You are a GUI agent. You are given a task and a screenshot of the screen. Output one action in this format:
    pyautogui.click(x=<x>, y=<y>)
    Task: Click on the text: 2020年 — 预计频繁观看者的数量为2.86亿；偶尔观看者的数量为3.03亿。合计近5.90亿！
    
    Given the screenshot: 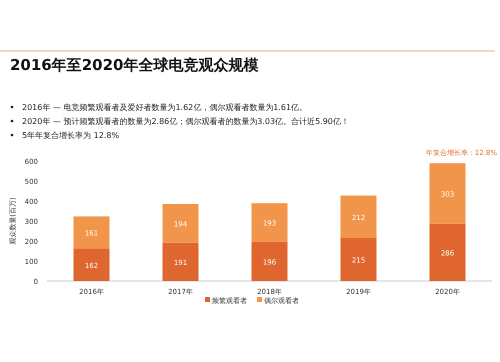 What is the action you would take?
    pyautogui.click(x=185, y=121)
    